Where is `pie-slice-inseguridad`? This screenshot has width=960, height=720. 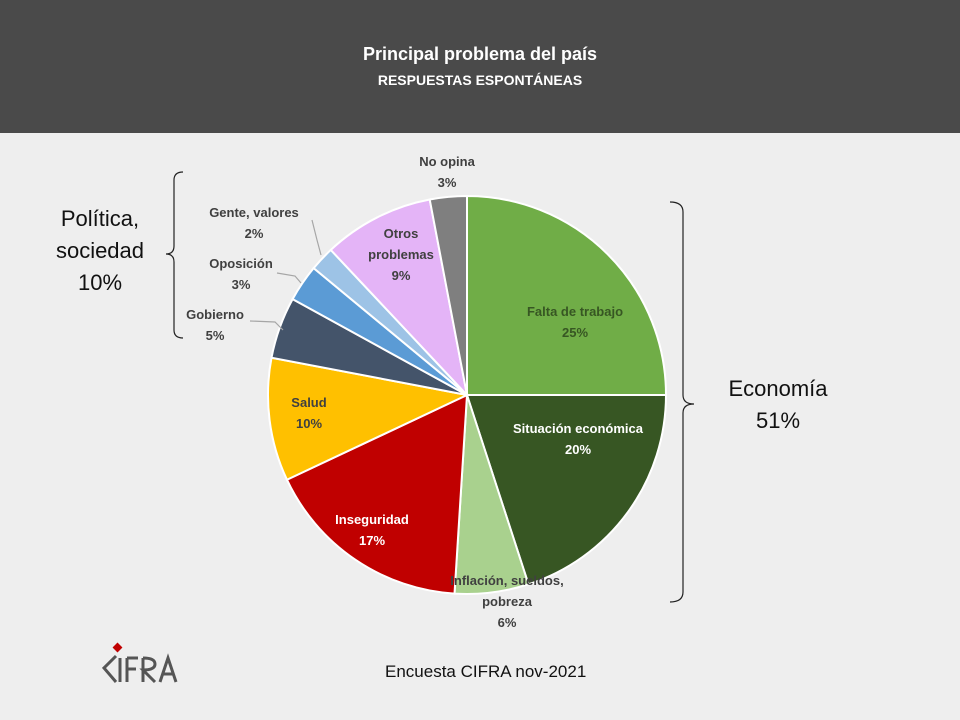 pie-slice-inseguridad is located at coordinates (377, 494).